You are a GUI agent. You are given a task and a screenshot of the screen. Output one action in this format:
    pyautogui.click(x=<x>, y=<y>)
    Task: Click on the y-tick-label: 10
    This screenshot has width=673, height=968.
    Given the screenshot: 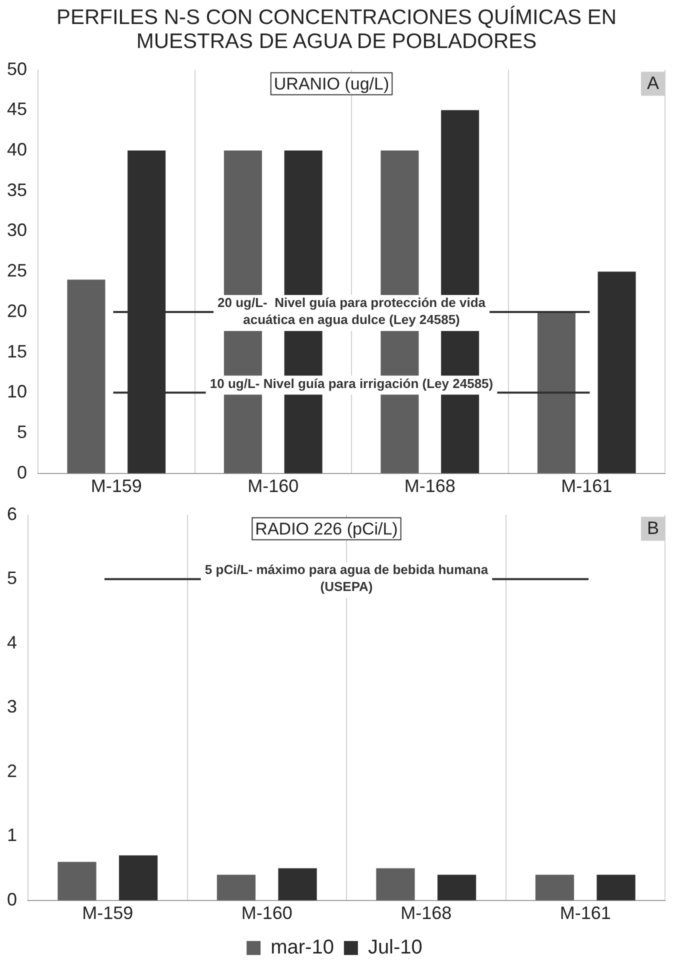 What is the action you would take?
    pyautogui.click(x=17, y=392)
    